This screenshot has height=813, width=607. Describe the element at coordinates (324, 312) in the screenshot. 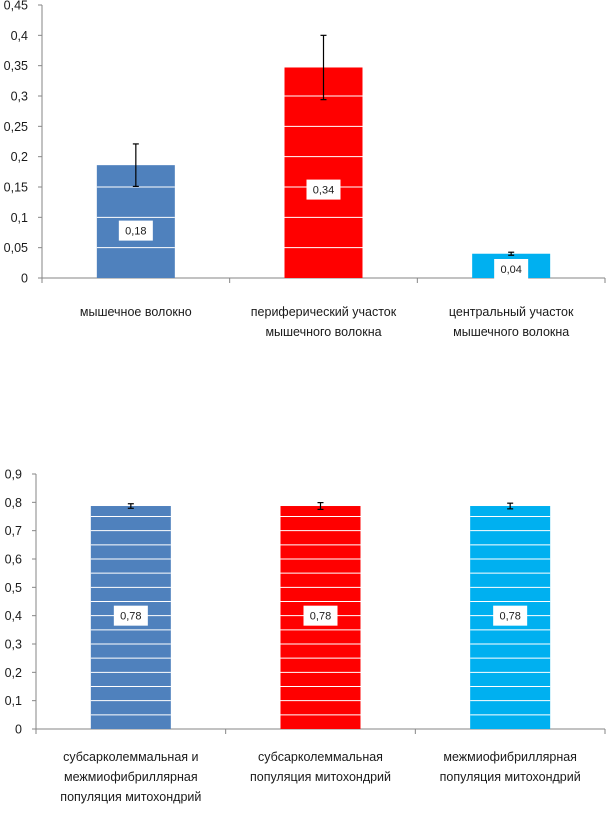

I see `category-label: периферический участок` at that location.